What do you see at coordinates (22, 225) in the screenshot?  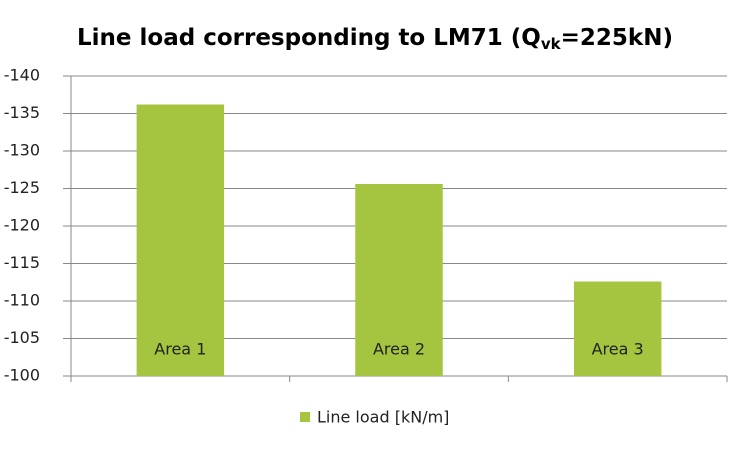 I see `y-tick-label: -120` at bounding box center [22, 225].